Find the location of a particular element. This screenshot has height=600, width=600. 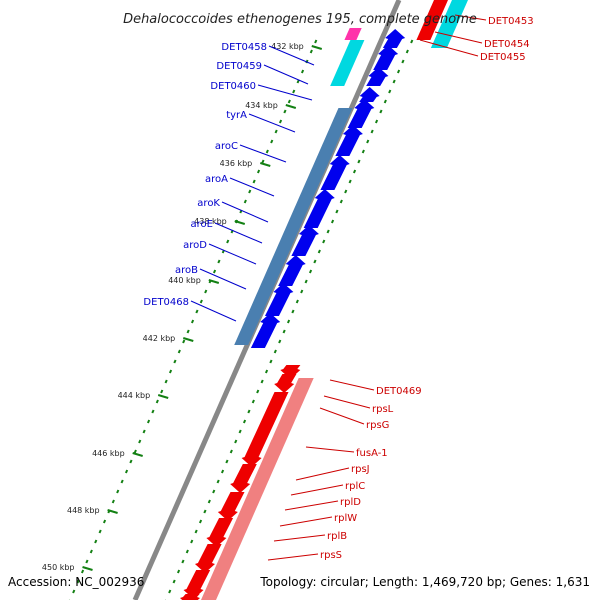

reverse-gene-label: rplW is located at coordinates (345, 518).